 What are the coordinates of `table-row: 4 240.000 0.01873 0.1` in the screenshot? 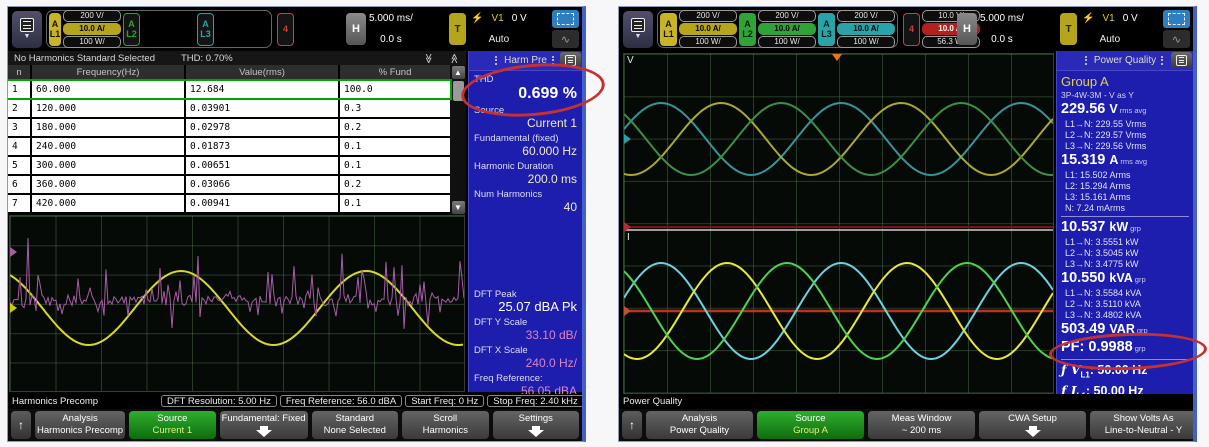 It's located at (229, 146).